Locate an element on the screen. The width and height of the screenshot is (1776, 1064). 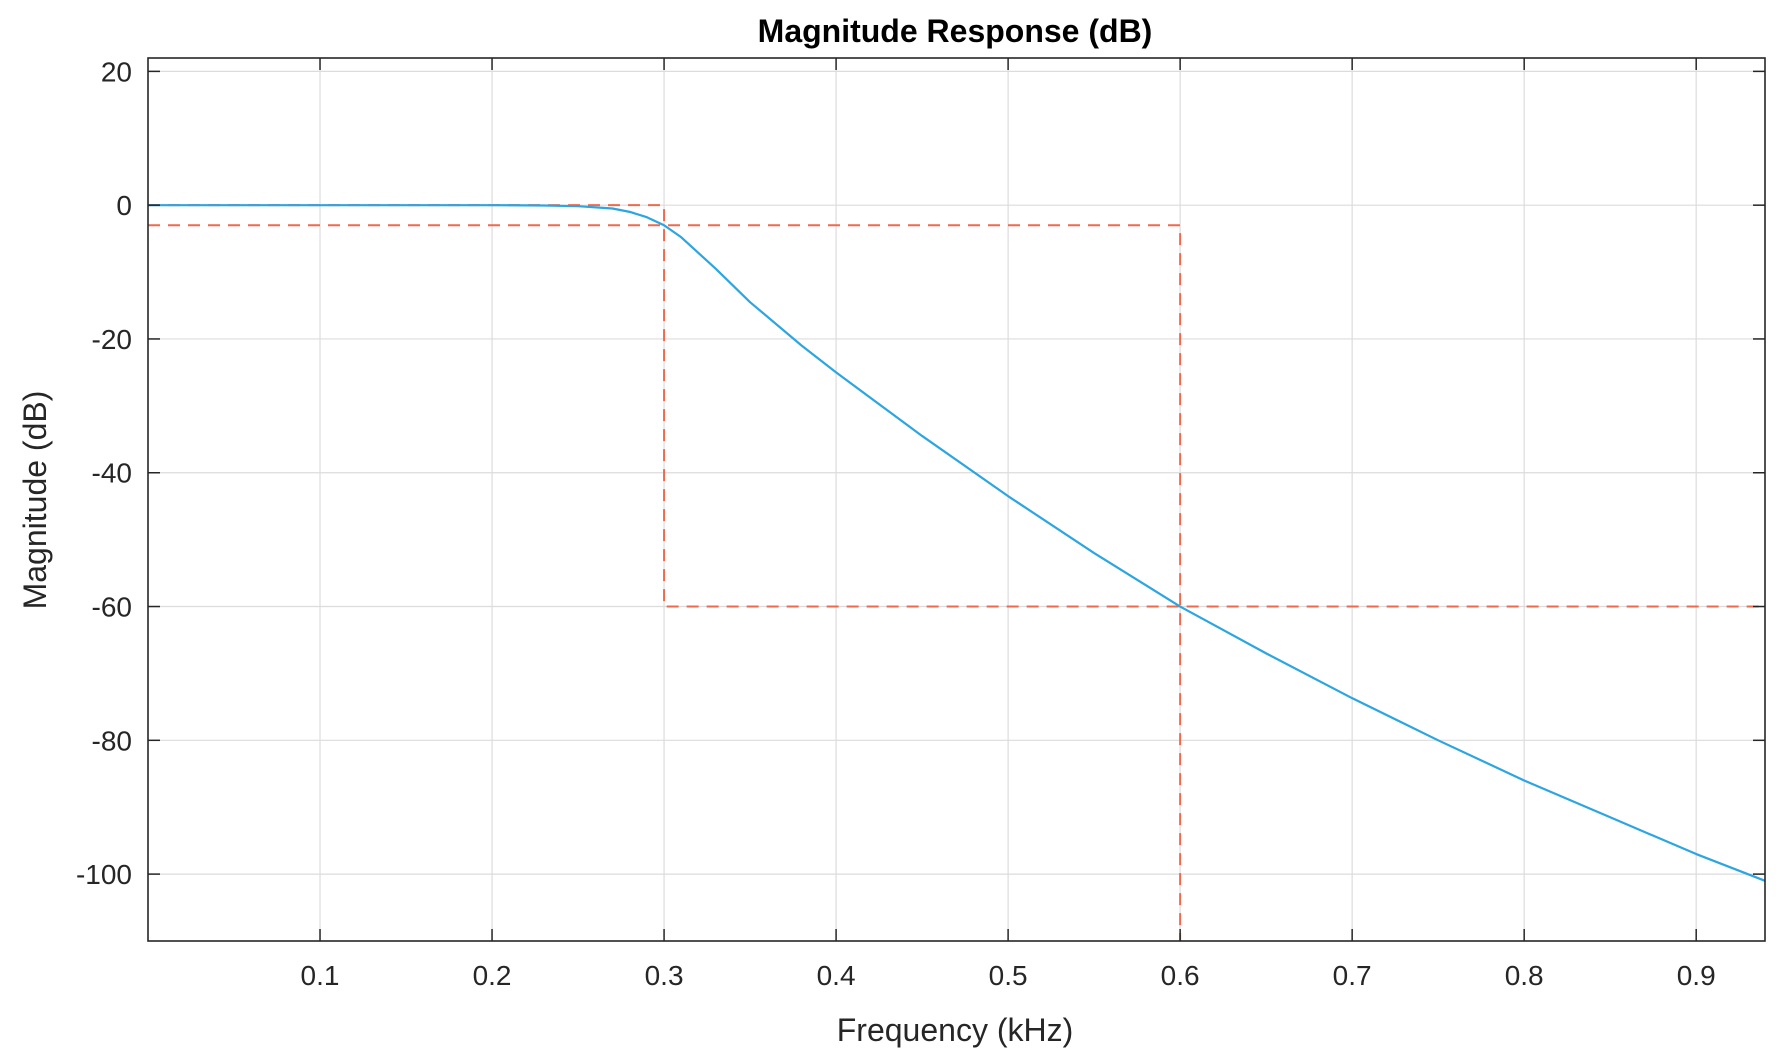
x-tick-label: 0.8 is located at coordinates (1524, 975).